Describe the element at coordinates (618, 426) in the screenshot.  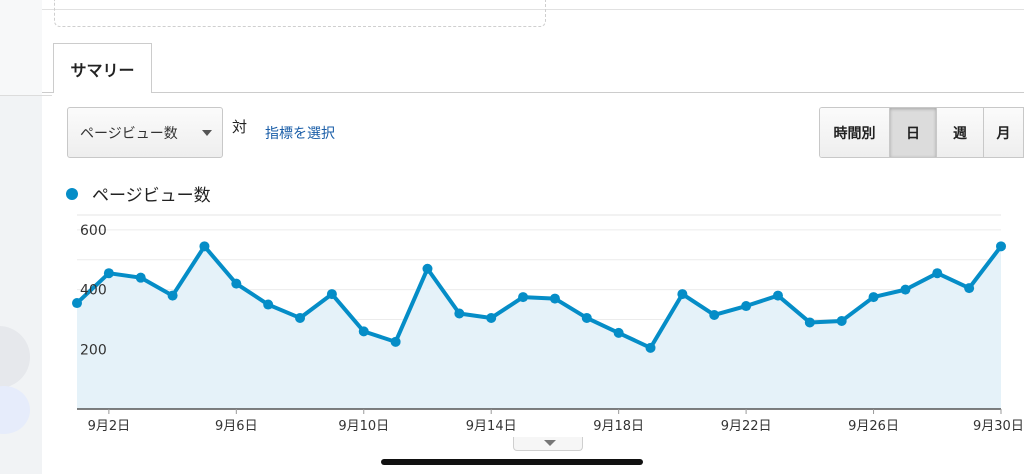
I see `x-tick-label: 9月18日` at that location.